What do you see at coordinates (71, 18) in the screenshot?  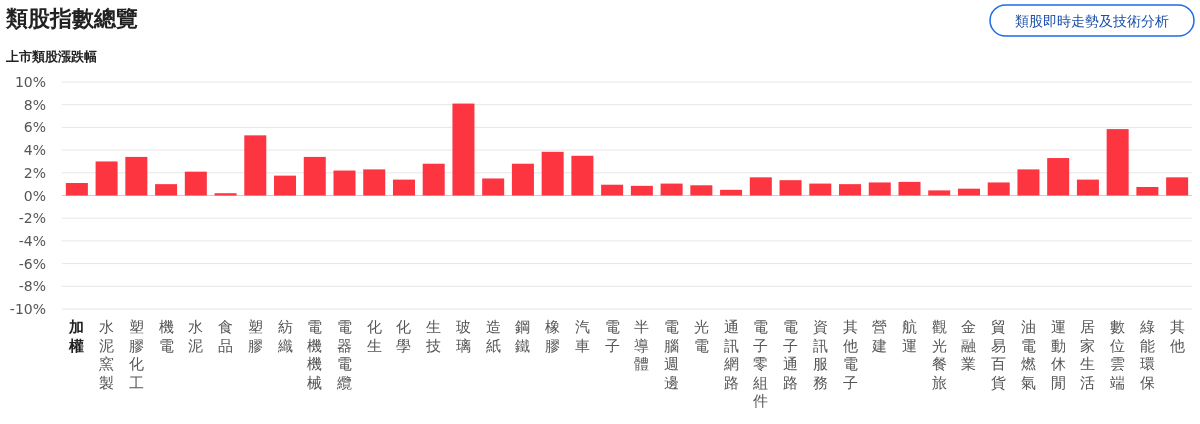 I see `chart-title: 類股指數總覽` at bounding box center [71, 18].